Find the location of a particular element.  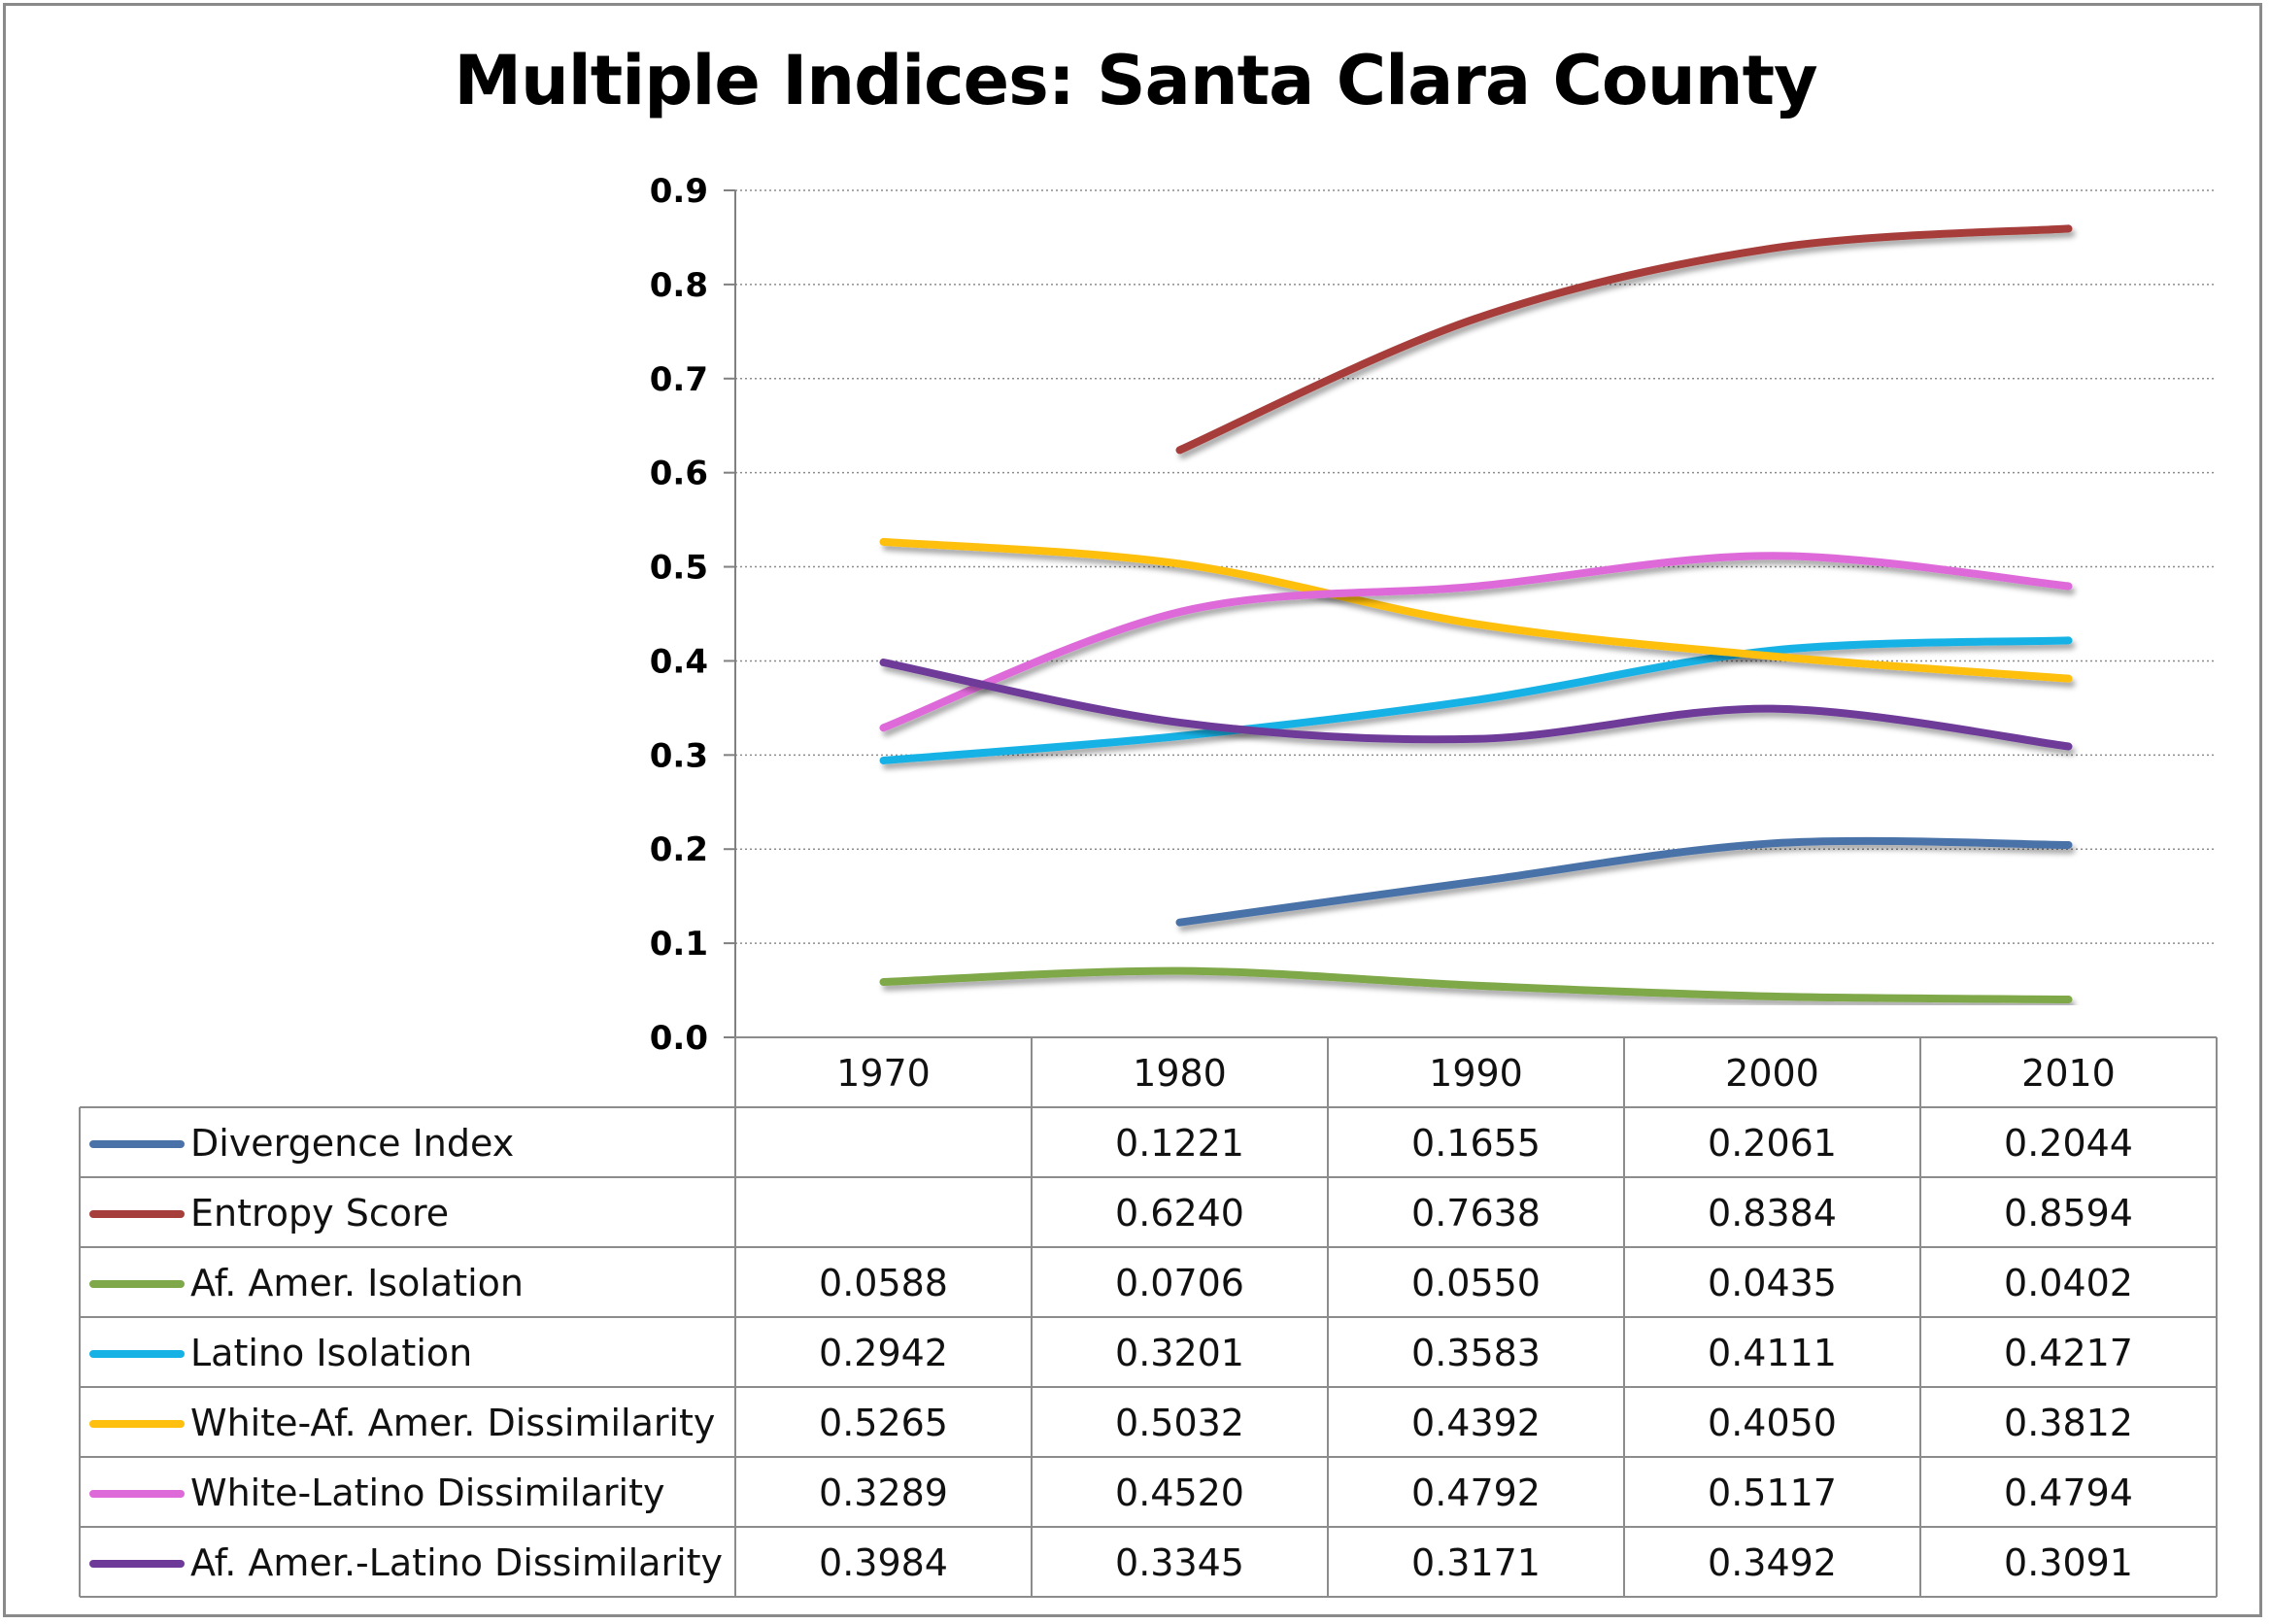

legend-label: Af. Amer. Isolation is located at coordinates (357, 1283).